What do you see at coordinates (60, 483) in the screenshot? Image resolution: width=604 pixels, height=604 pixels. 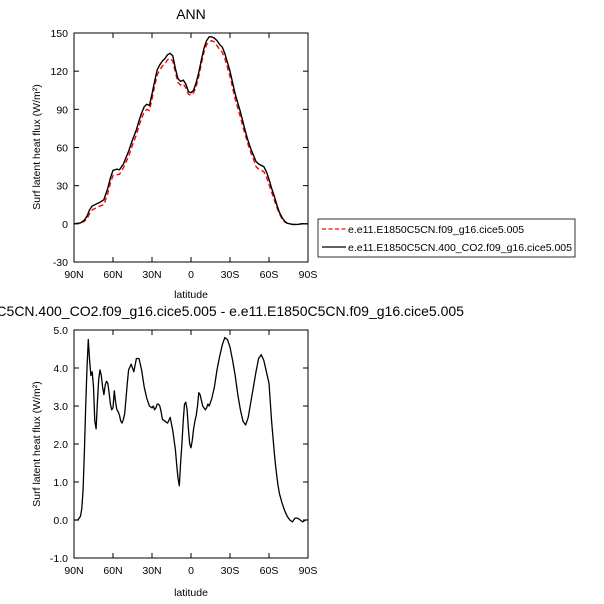 I see `y-tick-label: 1.0` at bounding box center [60, 483].